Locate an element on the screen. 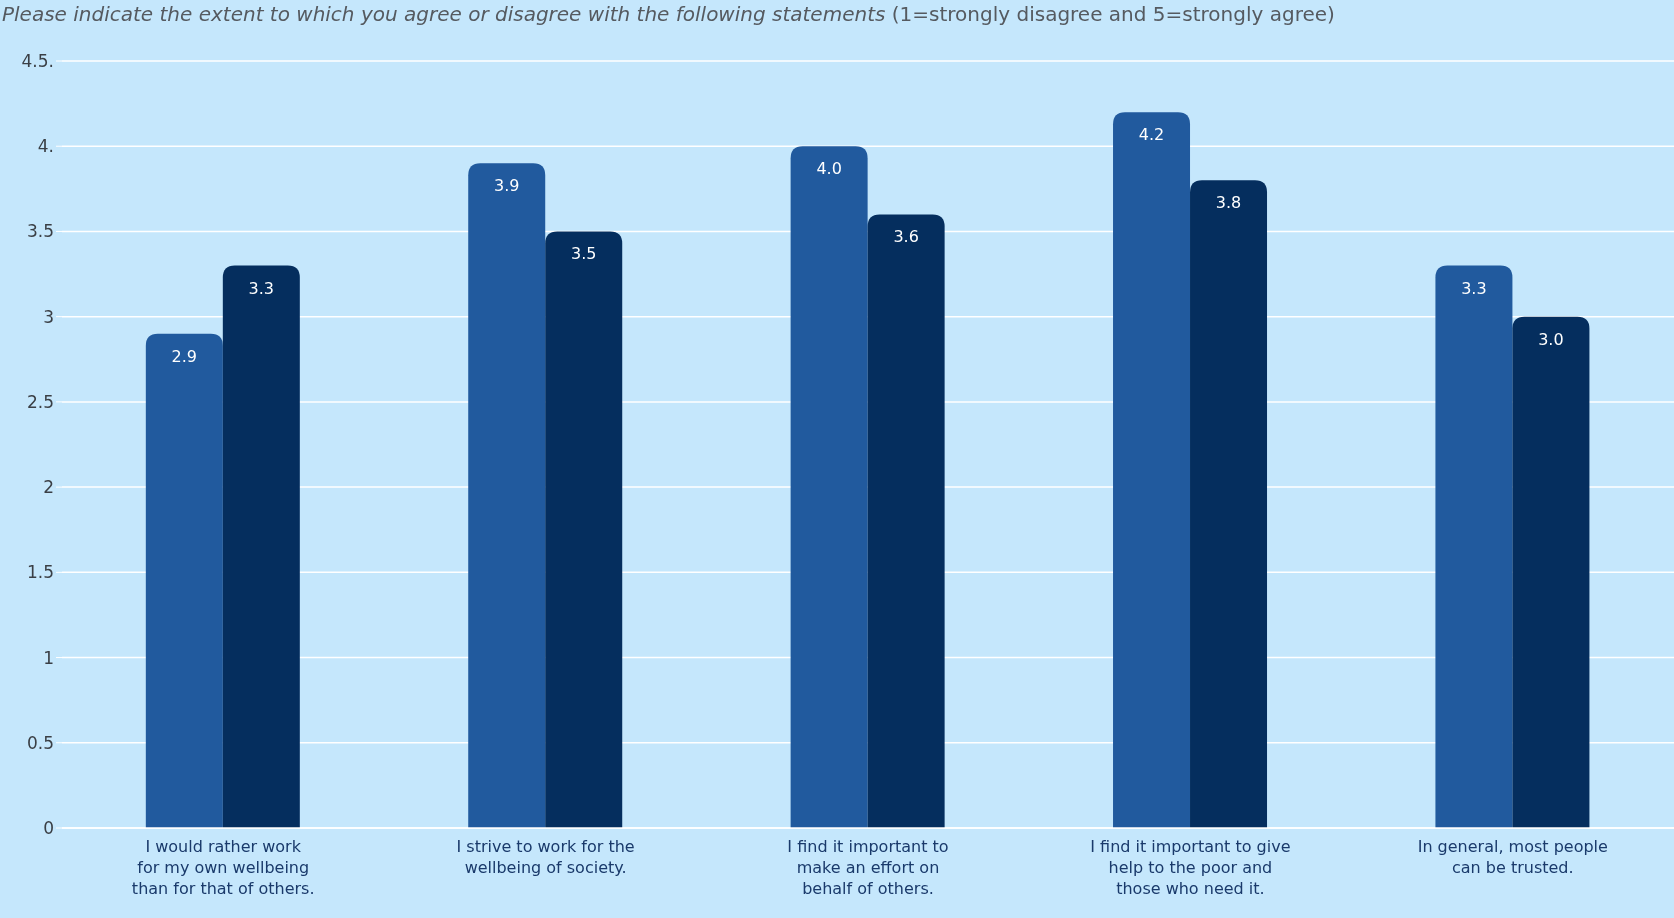  x-tick-label: I strive to work for the wellbeing of society. is located at coordinates (545, 857).